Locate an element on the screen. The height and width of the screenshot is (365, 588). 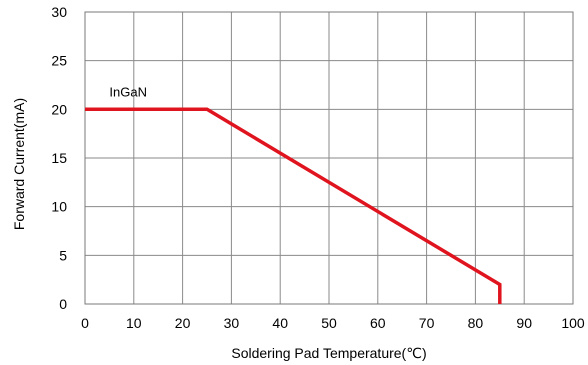
y-tick-label: 30 is located at coordinates (59, 12).